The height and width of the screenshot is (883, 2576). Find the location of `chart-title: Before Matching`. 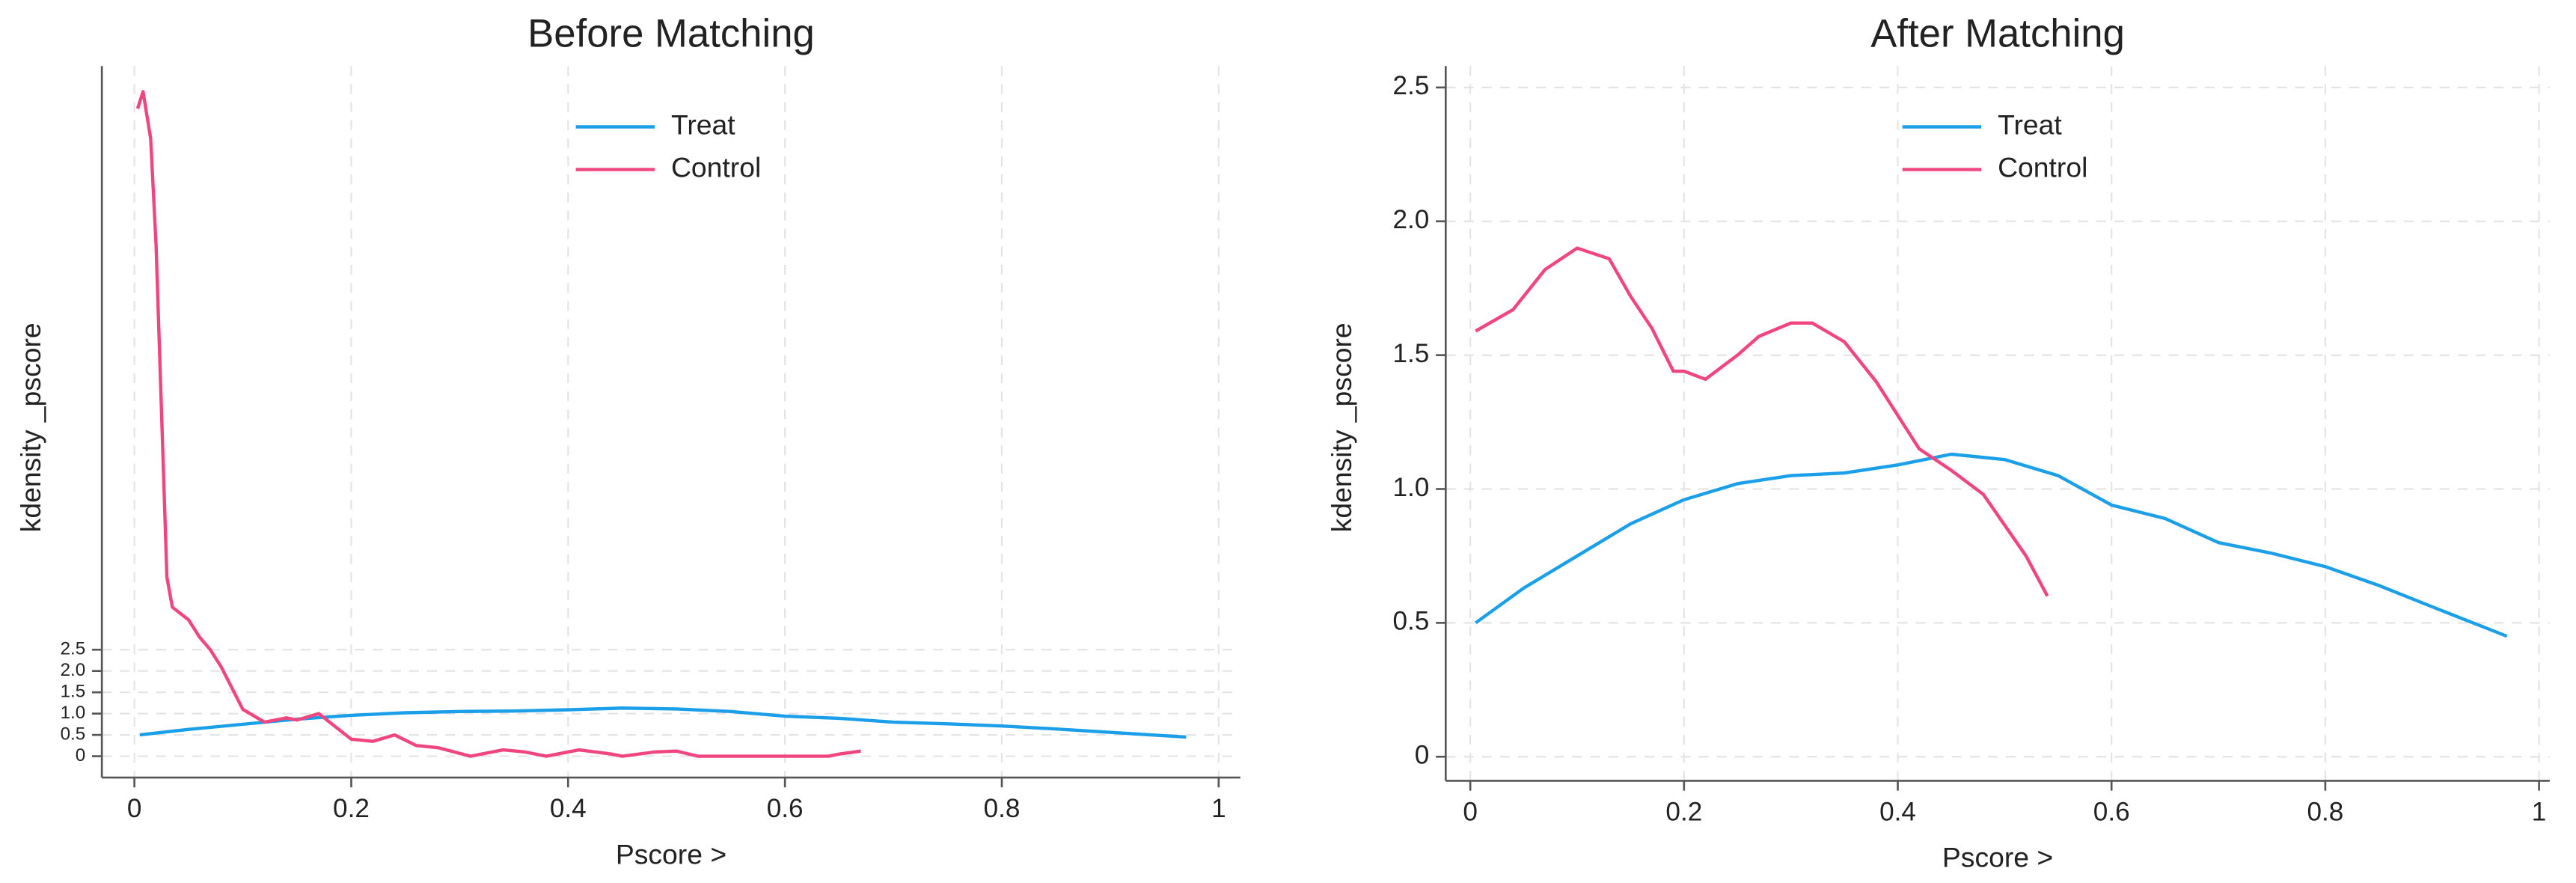

chart-title: Before Matching is located at coordinates (671, 34).